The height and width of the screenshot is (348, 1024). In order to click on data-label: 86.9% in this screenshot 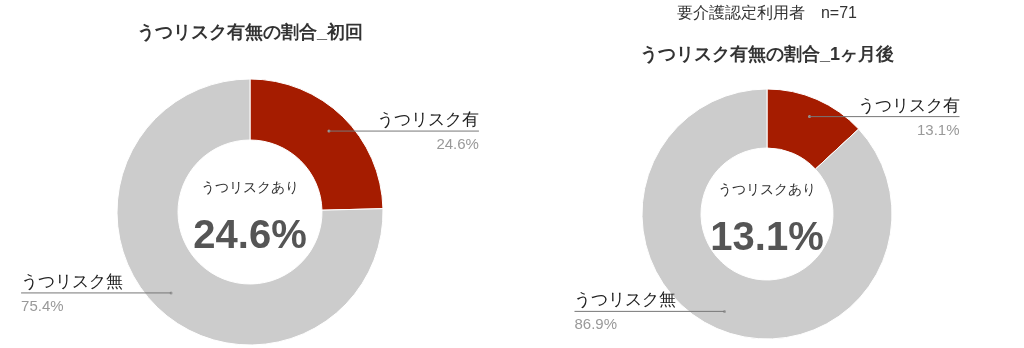, I will do `click(596, 324)`.